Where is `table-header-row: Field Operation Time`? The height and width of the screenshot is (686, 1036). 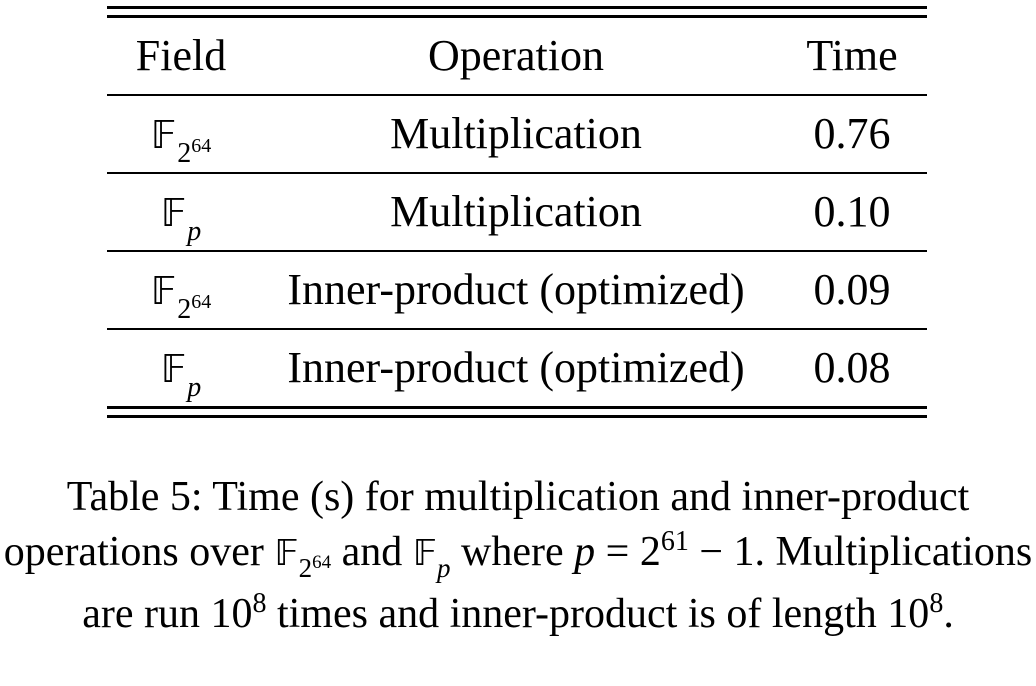 table-header-row: Field Operation Time is located at coordinates (517, 56).